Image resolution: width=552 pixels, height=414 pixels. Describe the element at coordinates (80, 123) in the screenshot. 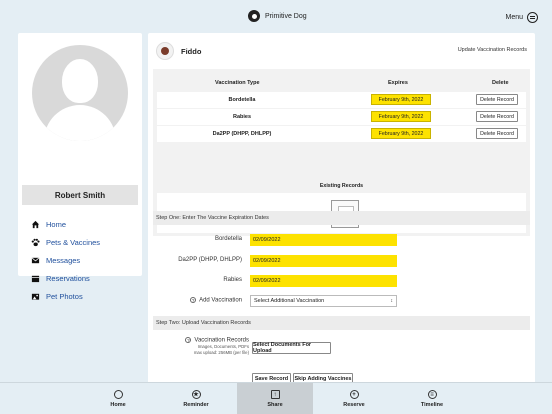

I see `avatar-body-shape` at that location.